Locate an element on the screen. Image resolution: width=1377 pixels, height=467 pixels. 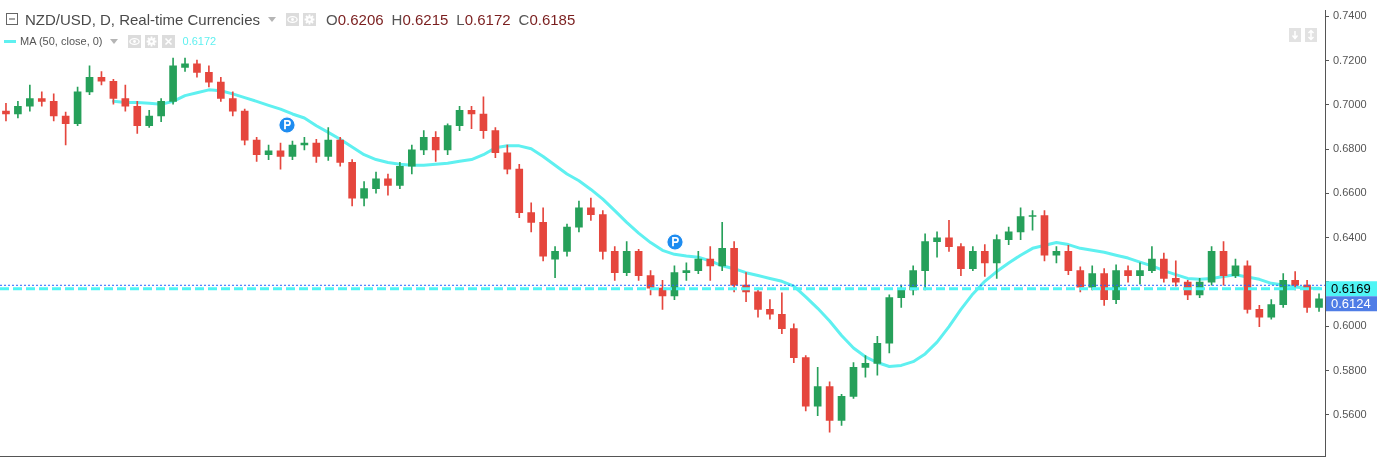
legend-label: MA (50, close, 0) is located at coordinates (61, 41).